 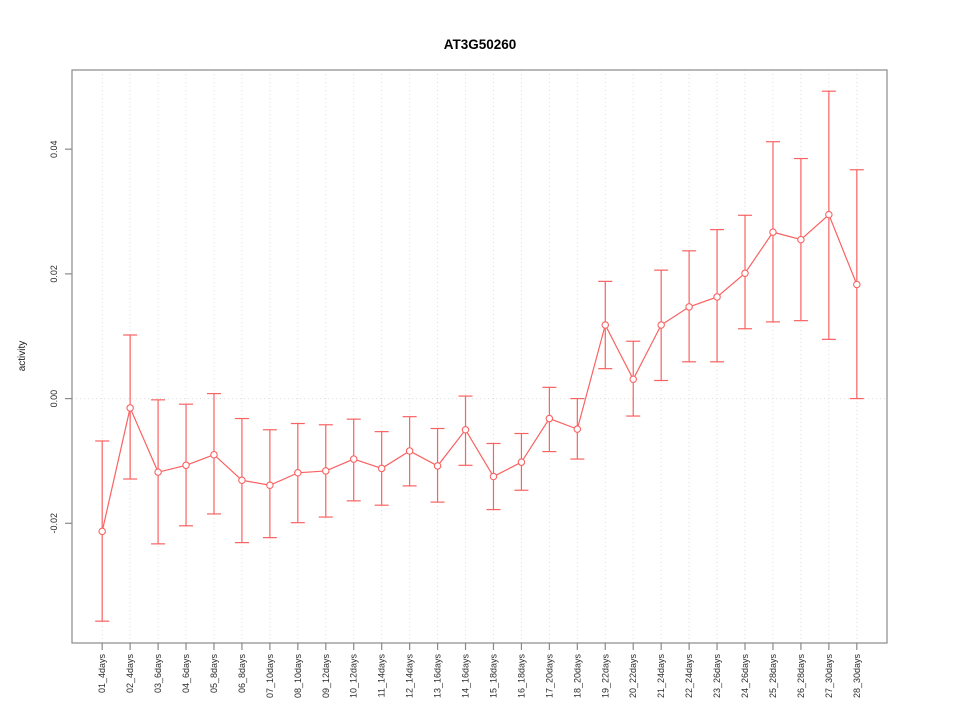 What do you see at coordinates (214, 674) in the screenshot?
I see `x-tick-label: 05_8days` at bounding box center [214, 674].